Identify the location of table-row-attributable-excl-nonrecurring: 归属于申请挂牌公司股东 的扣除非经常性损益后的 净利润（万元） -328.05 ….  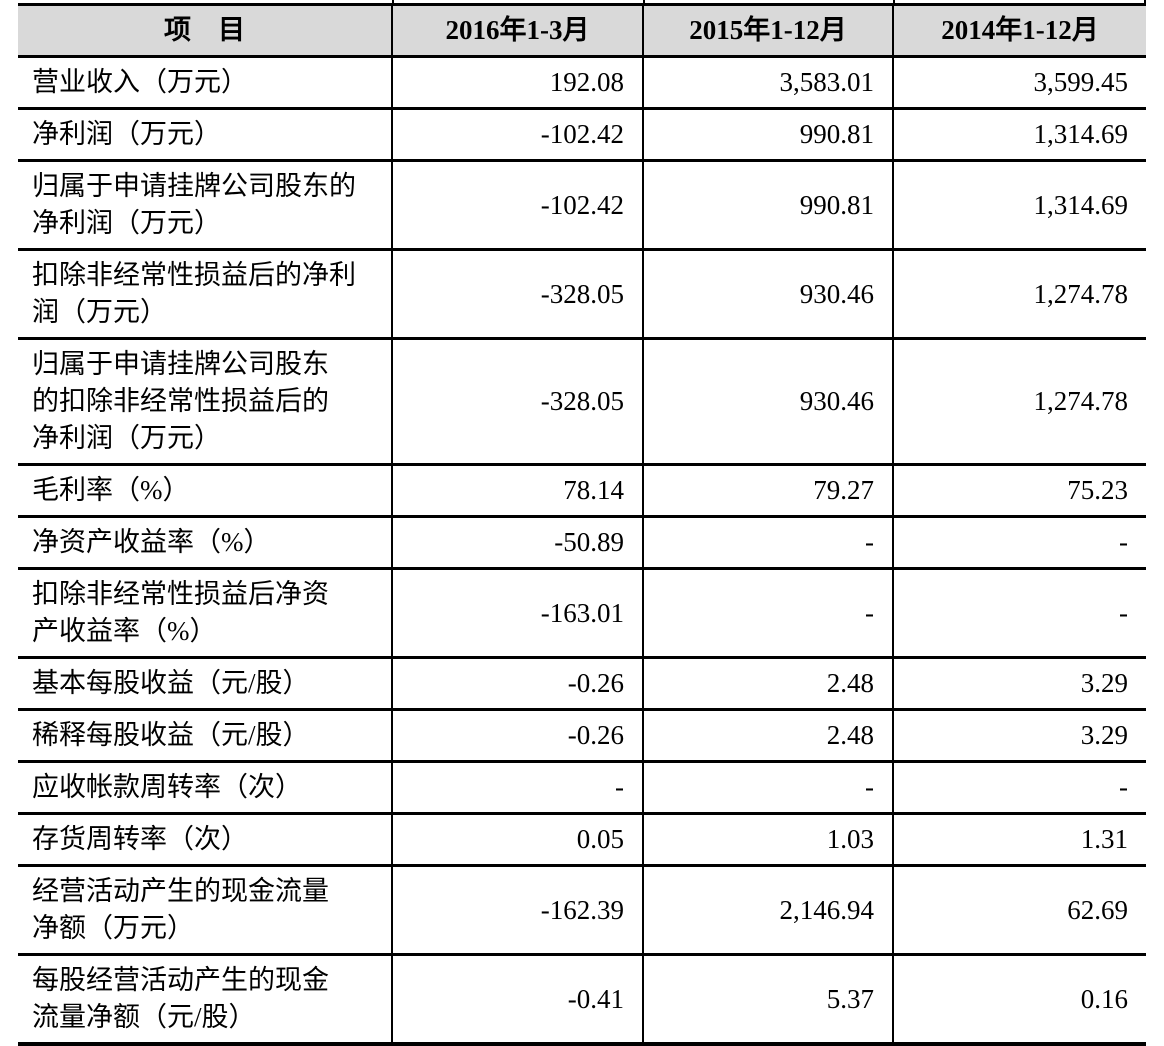
(582, 402).